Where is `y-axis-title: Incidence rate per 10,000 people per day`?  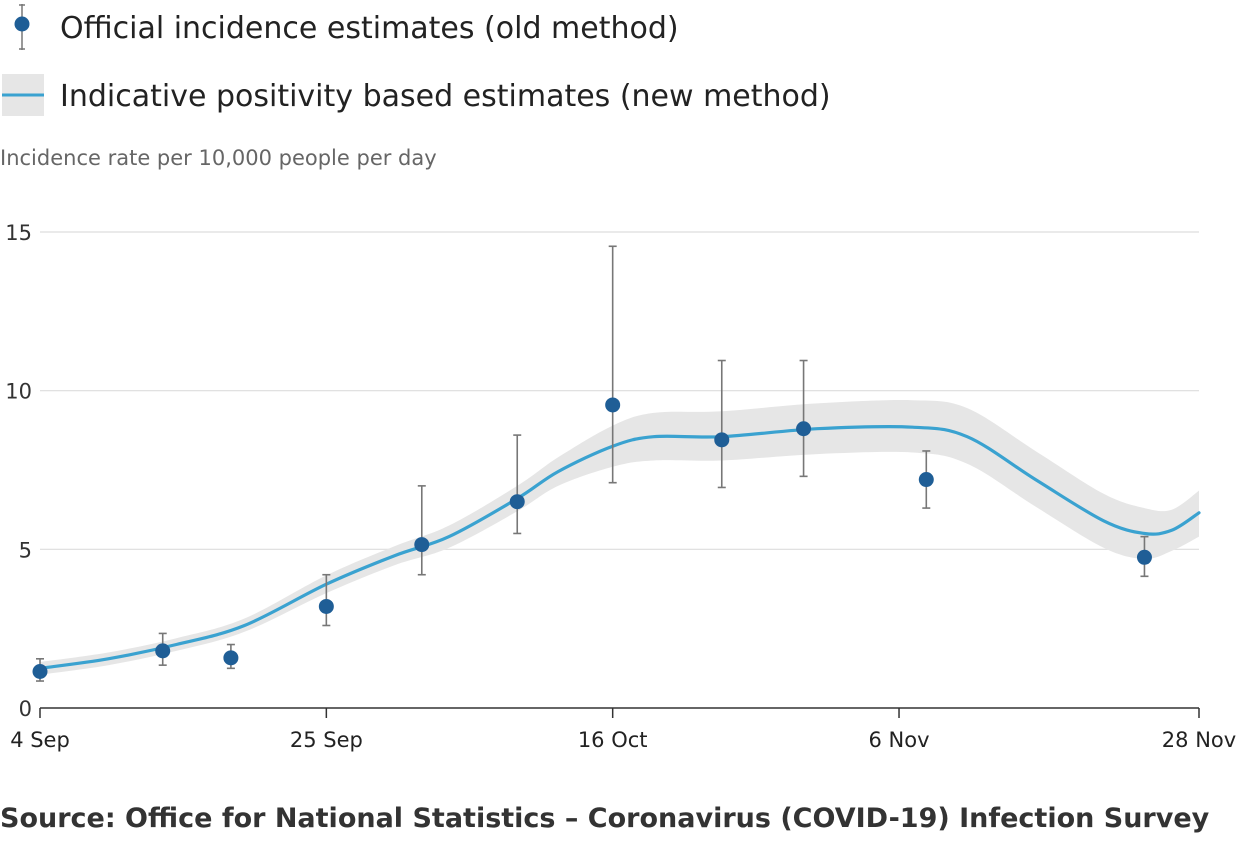
y-axis-title: Incidence rate per 10,000 people per day is located at coordinates (218, 158).